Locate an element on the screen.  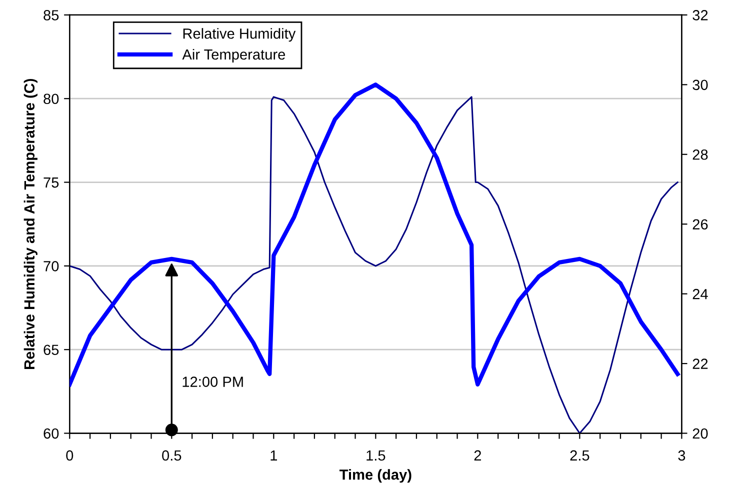
x-tick-label: 0.5 is located at coordinates (172, 455).